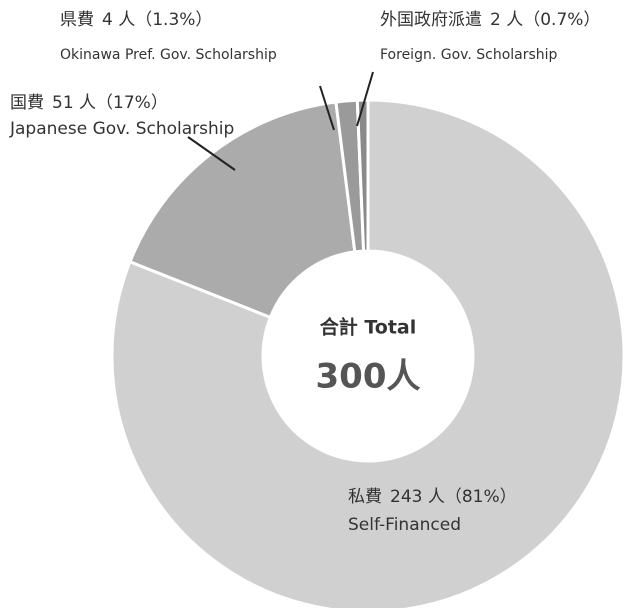  Describe the element at coordinates (110, 103) in the screenshot. I see `value-label: 51 人（17%）` at that location.